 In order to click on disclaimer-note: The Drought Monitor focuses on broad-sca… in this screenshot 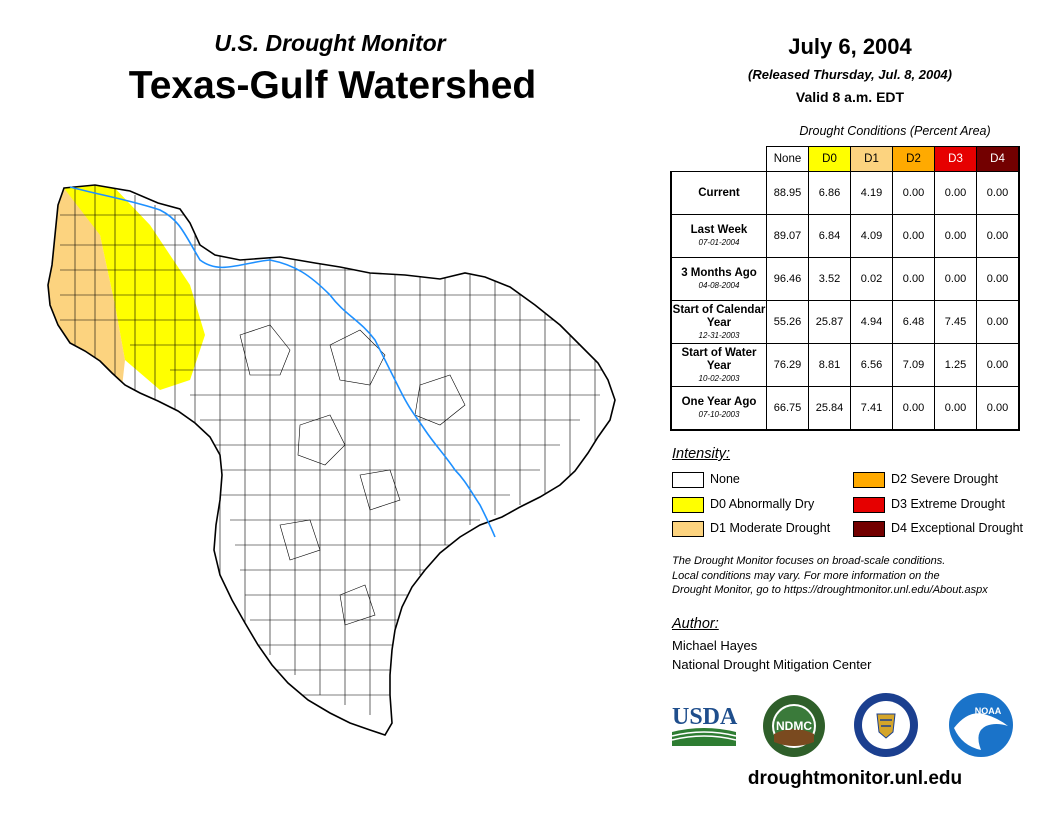, I will do `click(857, 576)`.